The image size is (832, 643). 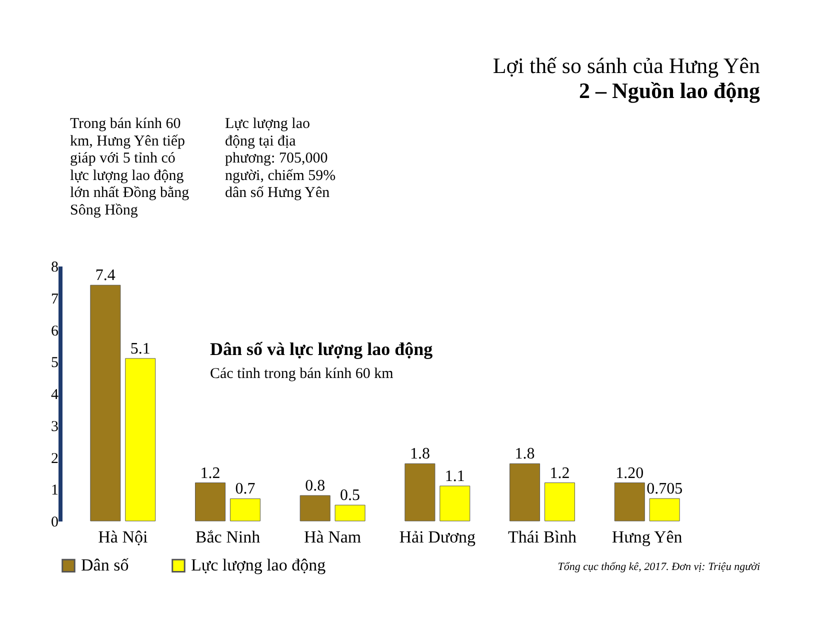 I want to click on legend-label: Lực lượng lao động, so click(x=258, y=565).